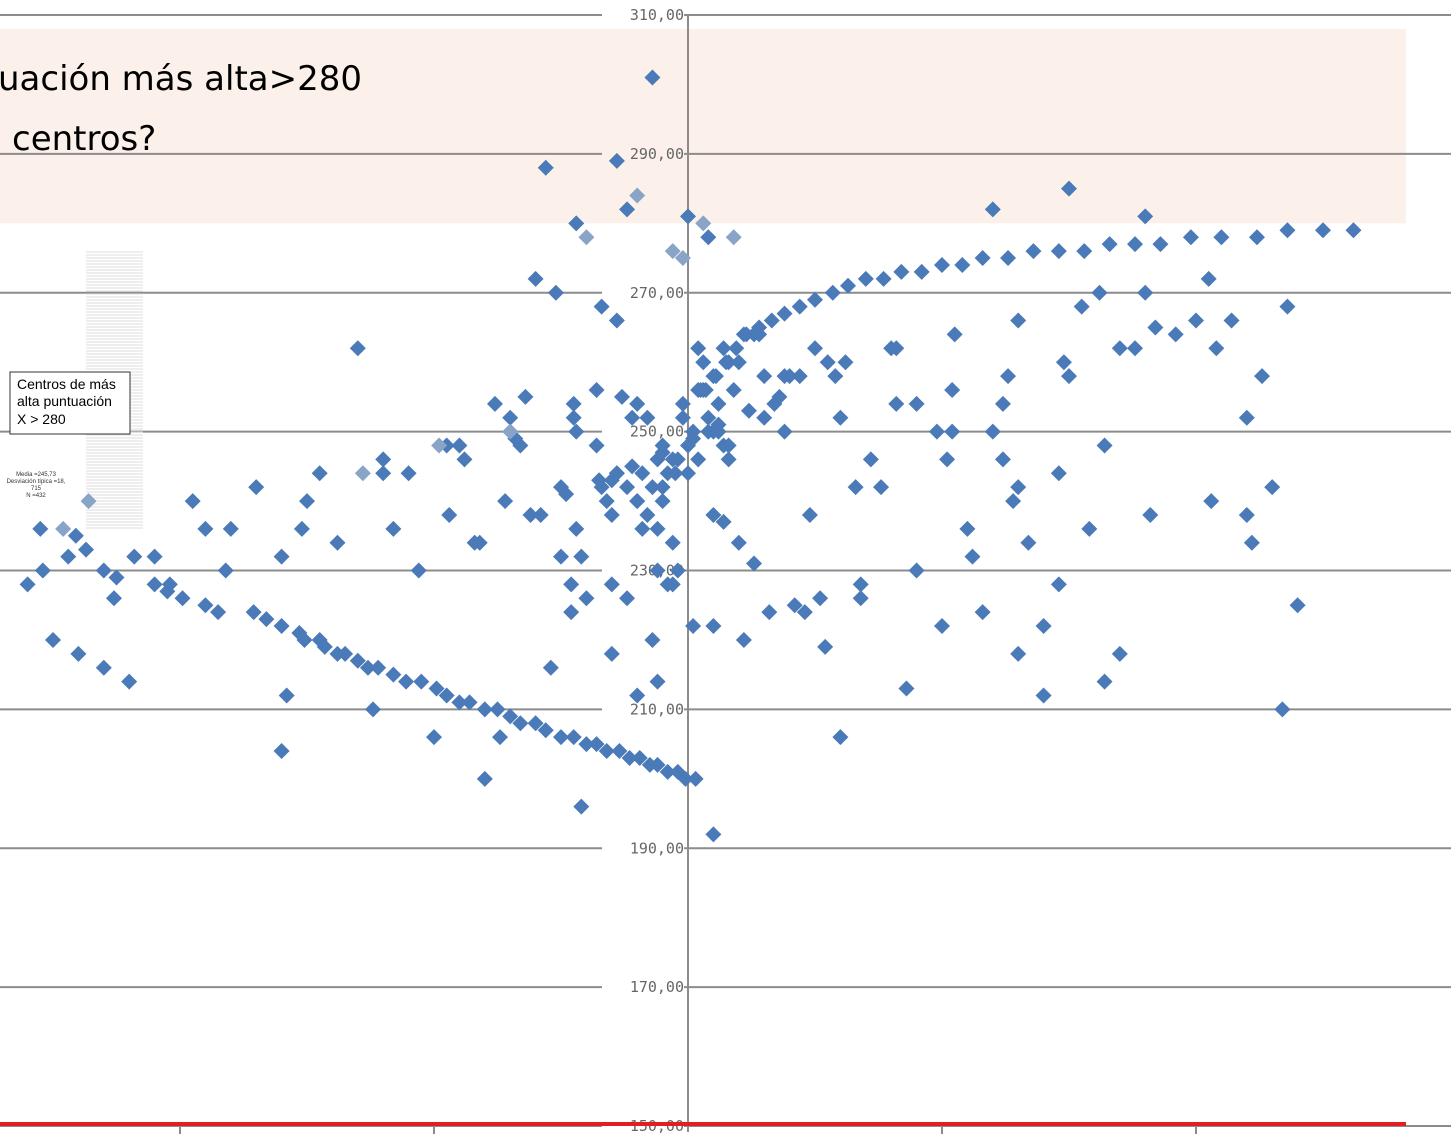 Image resolution: width=1451 pixels, height=1139 pixels. What do you see at coordinates (36, 482) in the screenshot?
I see `stats-sd: Desviación típica =18,` at bounding box center [36, 482].